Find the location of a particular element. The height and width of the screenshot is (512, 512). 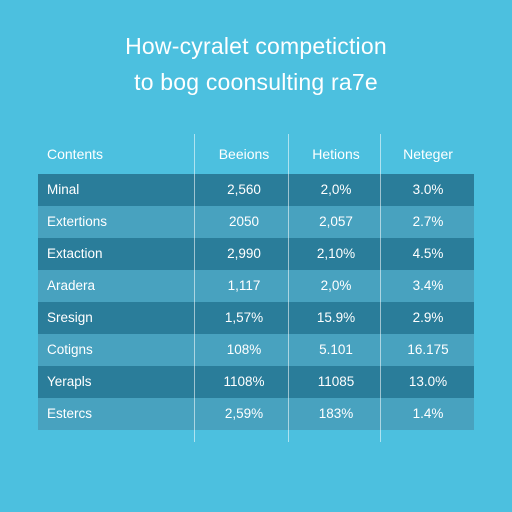

column-header-contents: Contents is located at coordinates (75, 154).